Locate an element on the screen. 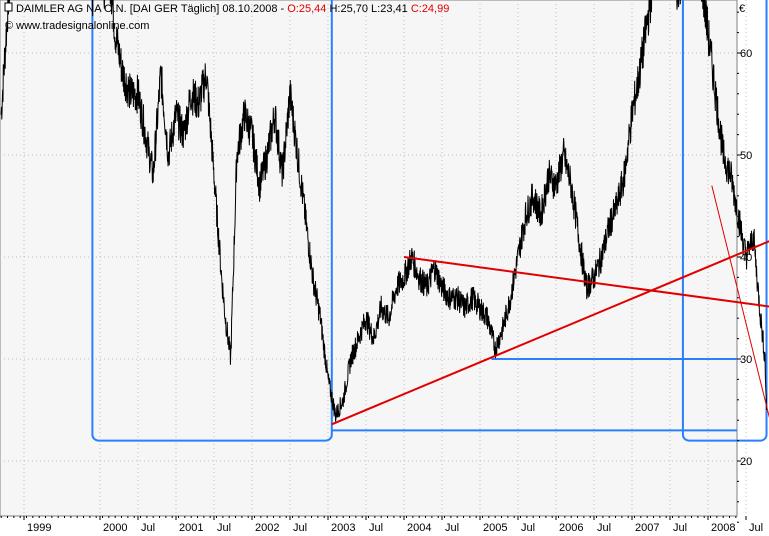 The image size is (769, 536). instrument-marker-icon is located at coordinates (8, 7).